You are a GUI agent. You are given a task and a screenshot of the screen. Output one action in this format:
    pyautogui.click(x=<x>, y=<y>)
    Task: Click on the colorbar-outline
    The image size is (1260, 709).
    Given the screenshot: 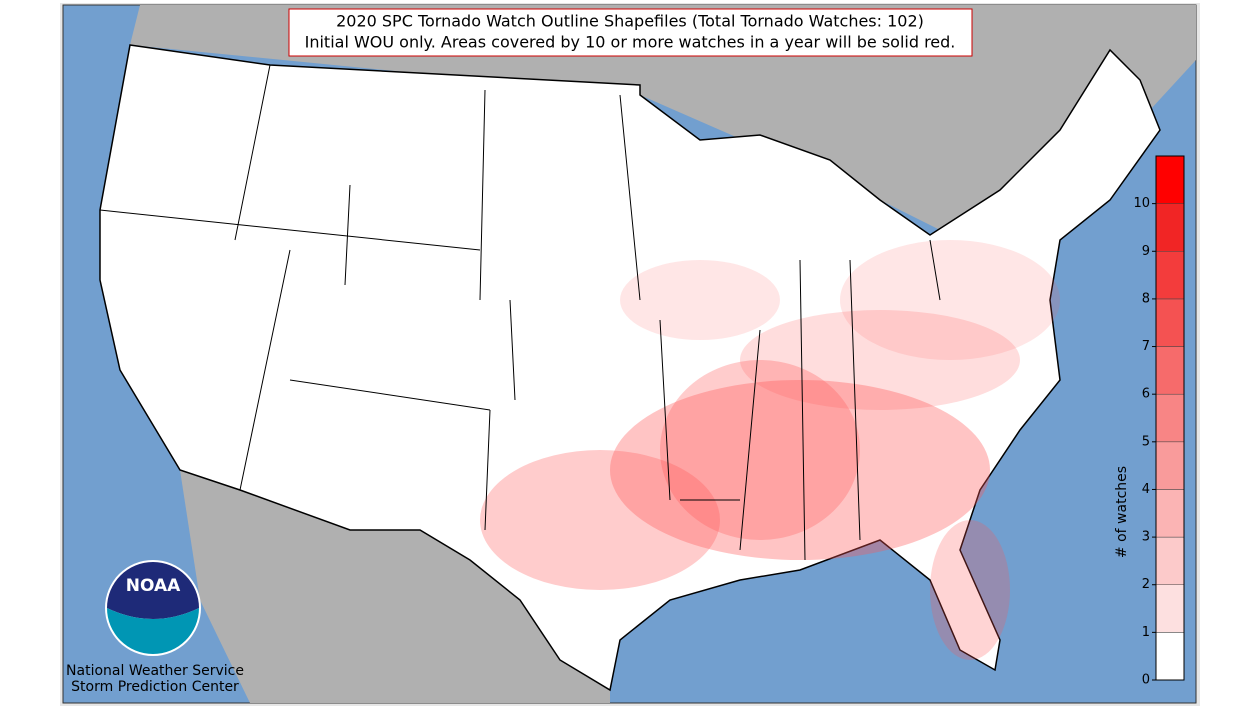 What is the action you would take?
    pyautogui.click(x=1170, y=418)
    